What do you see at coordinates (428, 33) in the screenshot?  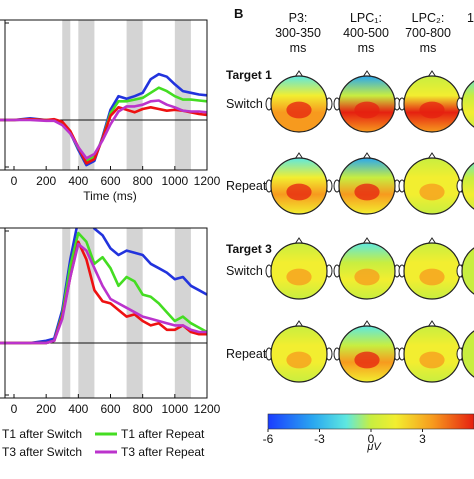 I see `topo-column-header: 700-800` at bounding box center [428, 33].